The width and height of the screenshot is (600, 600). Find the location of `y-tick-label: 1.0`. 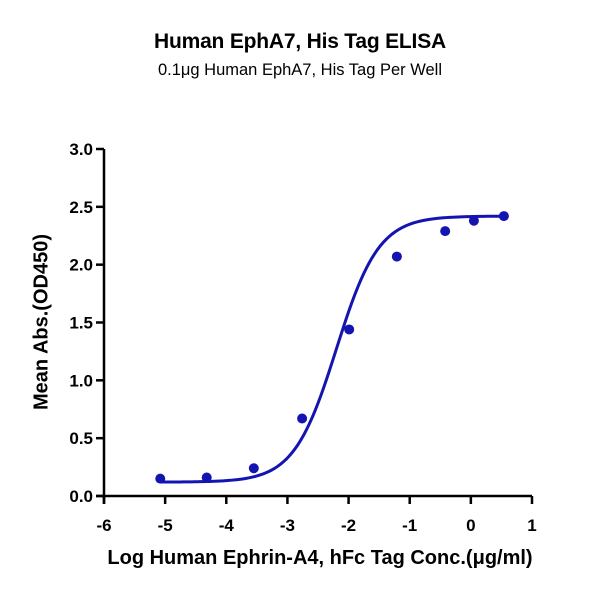

y-tick-label: 1.0 is located at coordinates (81, 380).